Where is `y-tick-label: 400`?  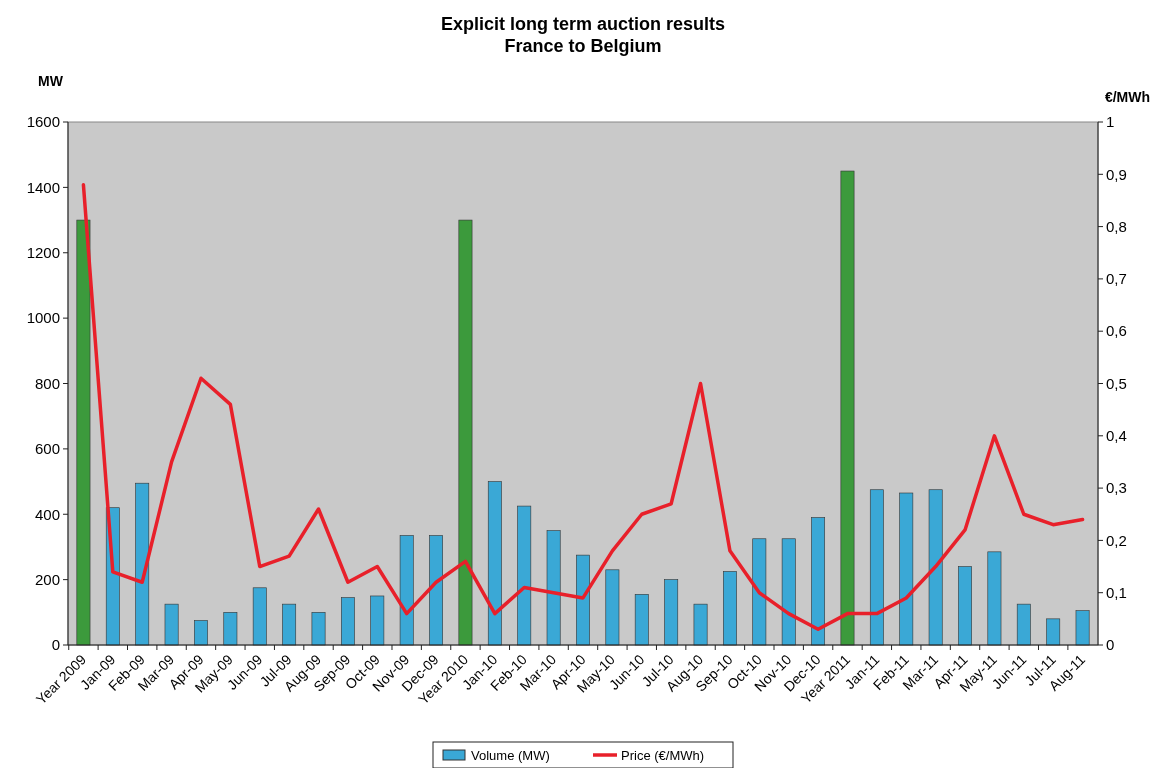
y-tick-label: 400 is located at coordinates (47, 514).